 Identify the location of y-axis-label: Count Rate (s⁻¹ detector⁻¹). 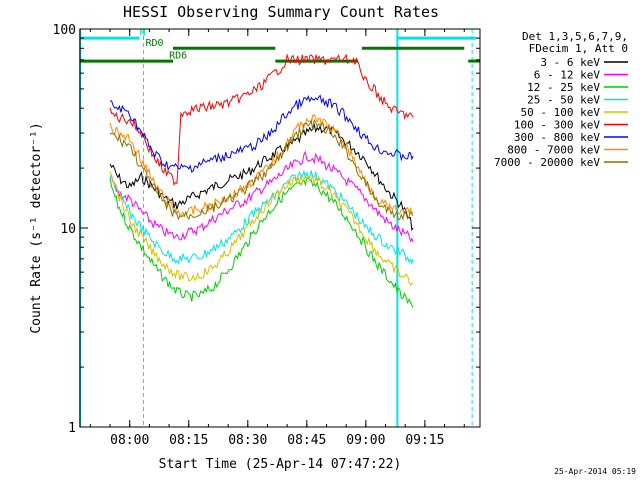
(36, 227).